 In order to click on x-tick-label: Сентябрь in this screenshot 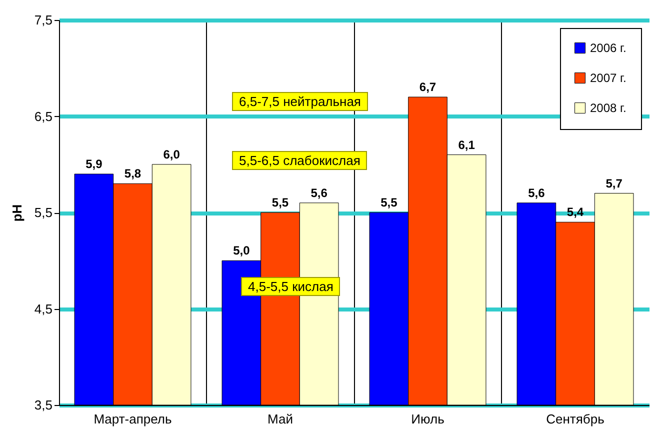, I will do `click(575, 419)`.